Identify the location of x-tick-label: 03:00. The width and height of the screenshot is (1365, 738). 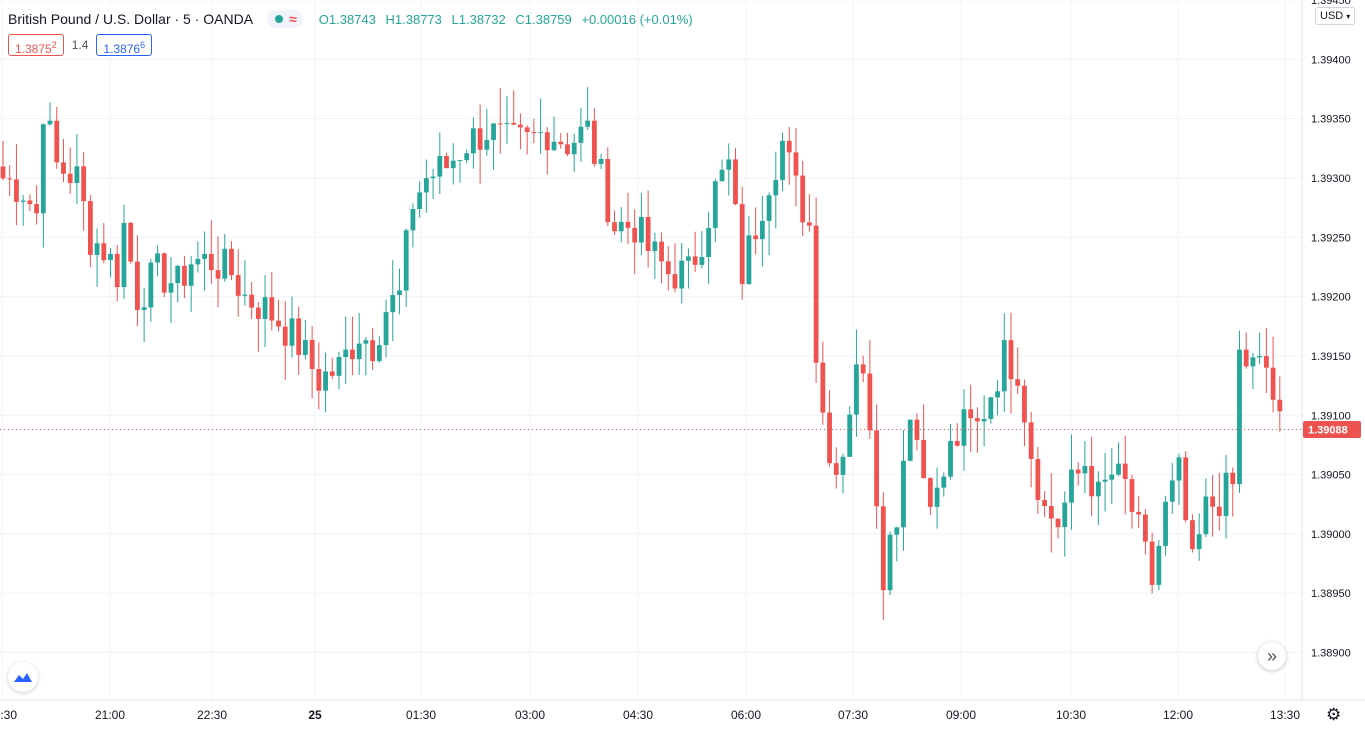
(530, 715).